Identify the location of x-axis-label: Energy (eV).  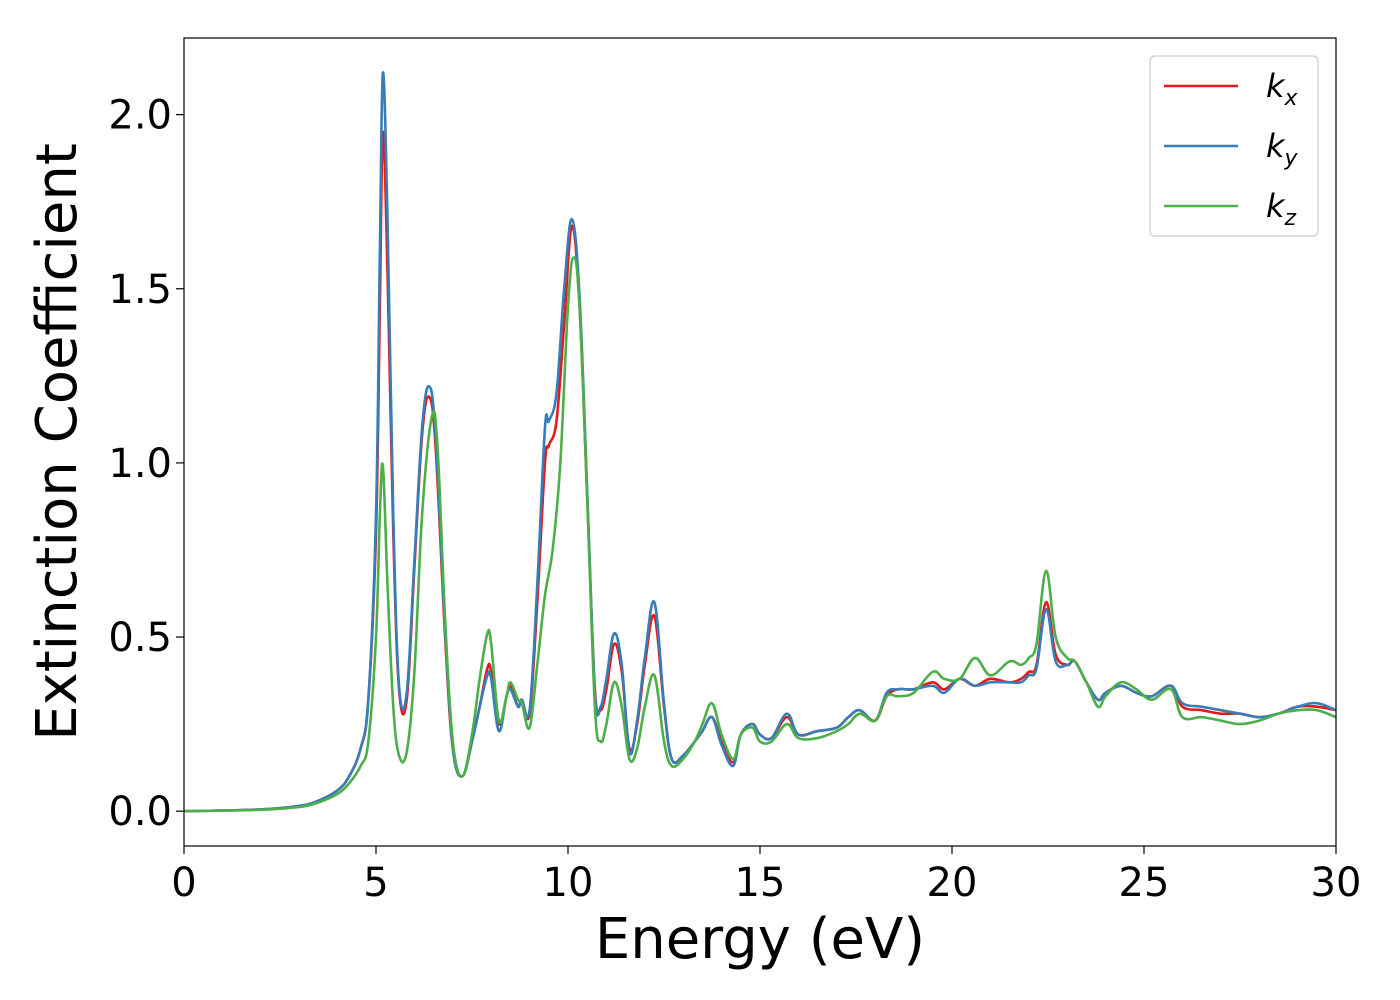
(760, 939).